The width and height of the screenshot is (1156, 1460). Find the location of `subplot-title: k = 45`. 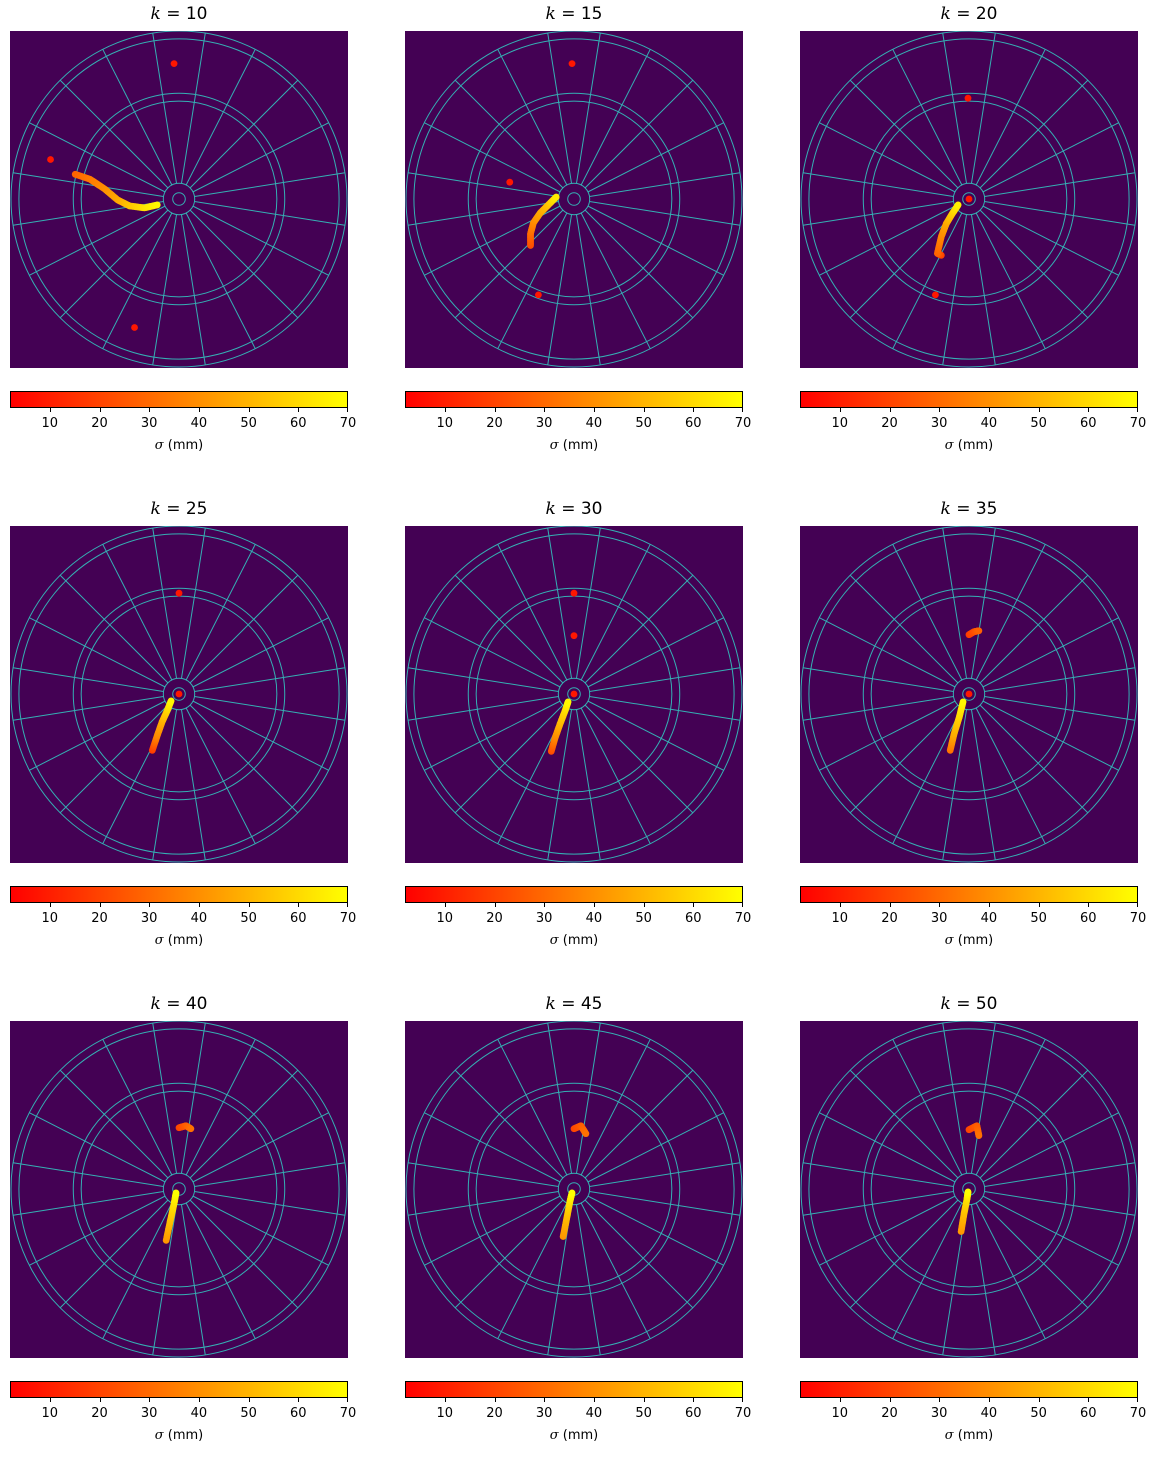

subplot-title: k = 45 is located at coordinates (574, 1004).